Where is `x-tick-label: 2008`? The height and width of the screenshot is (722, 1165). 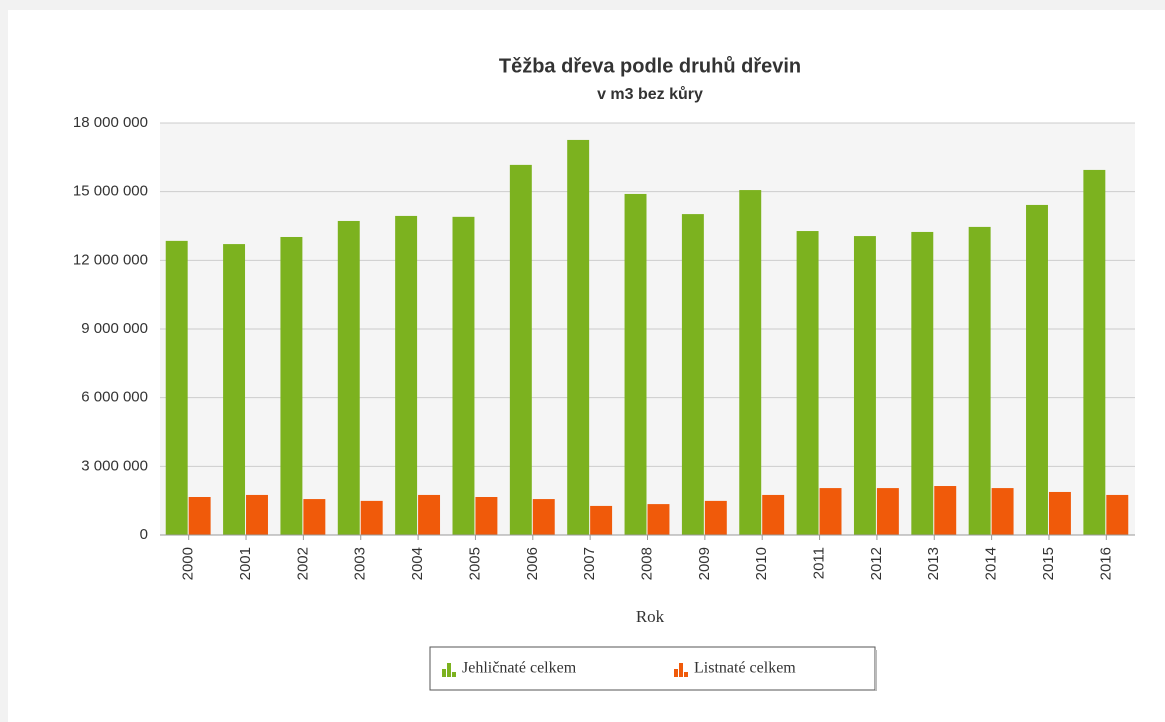
x-tick-label: 2008 is located at coordinates (646, 563).